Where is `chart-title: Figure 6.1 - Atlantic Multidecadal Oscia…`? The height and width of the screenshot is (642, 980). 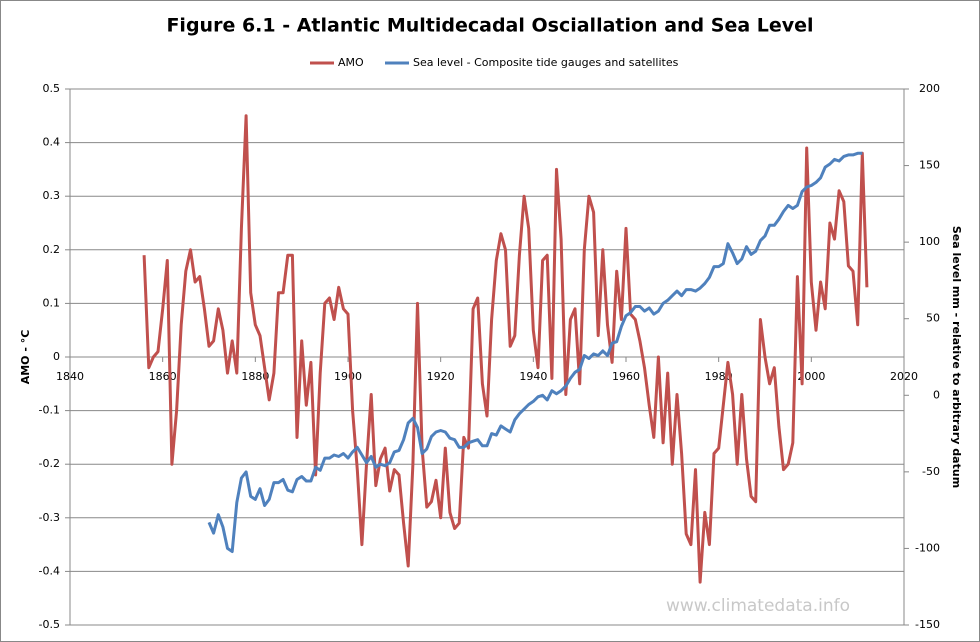
chart-title: Figure 6.1 - Atlantic Multidecadal Oscia… is located at coordinates (489, 26).